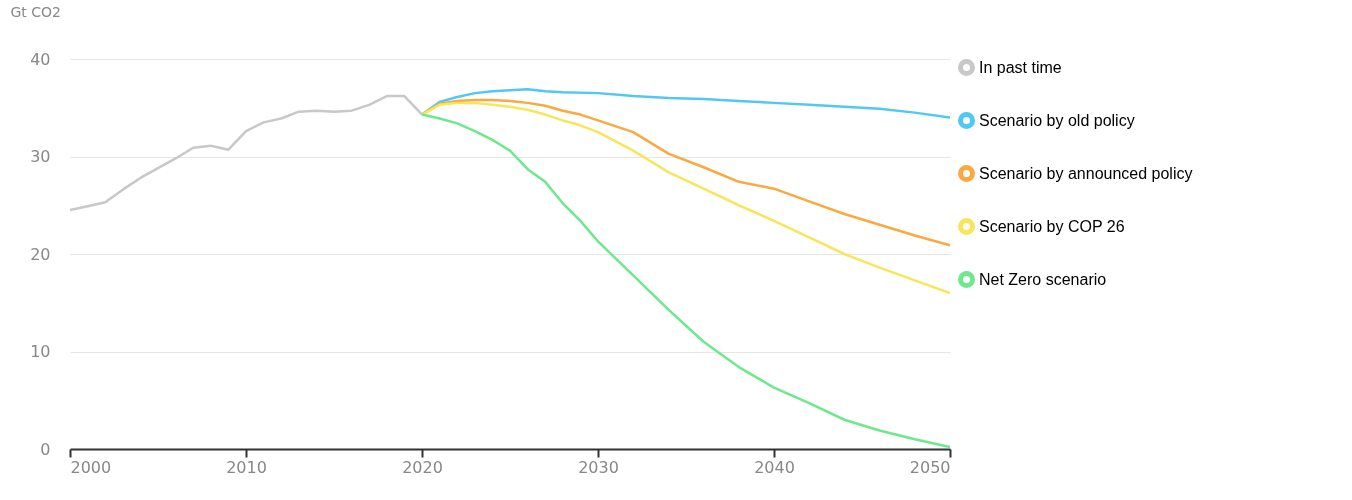  Describe the element at coordinates (40, 351) in the screenshot. I see `y-tick-label: 10` at that location.